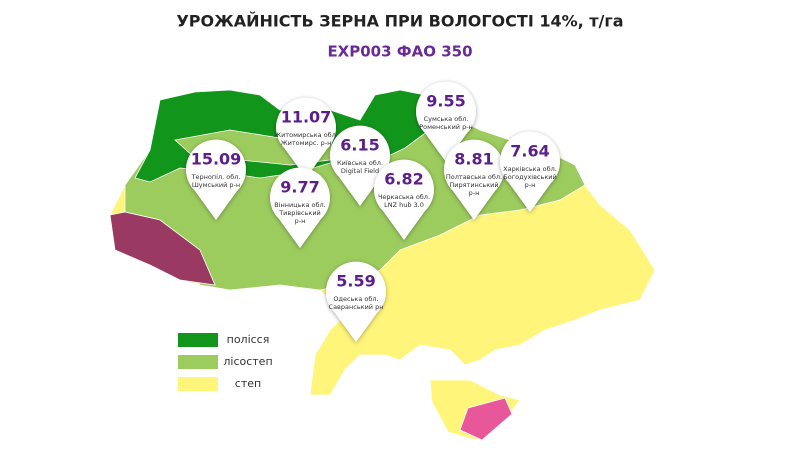  Describe the element at coordinates (403, 179) in the screenshot. I see `pin-value: 6.82` at that location.